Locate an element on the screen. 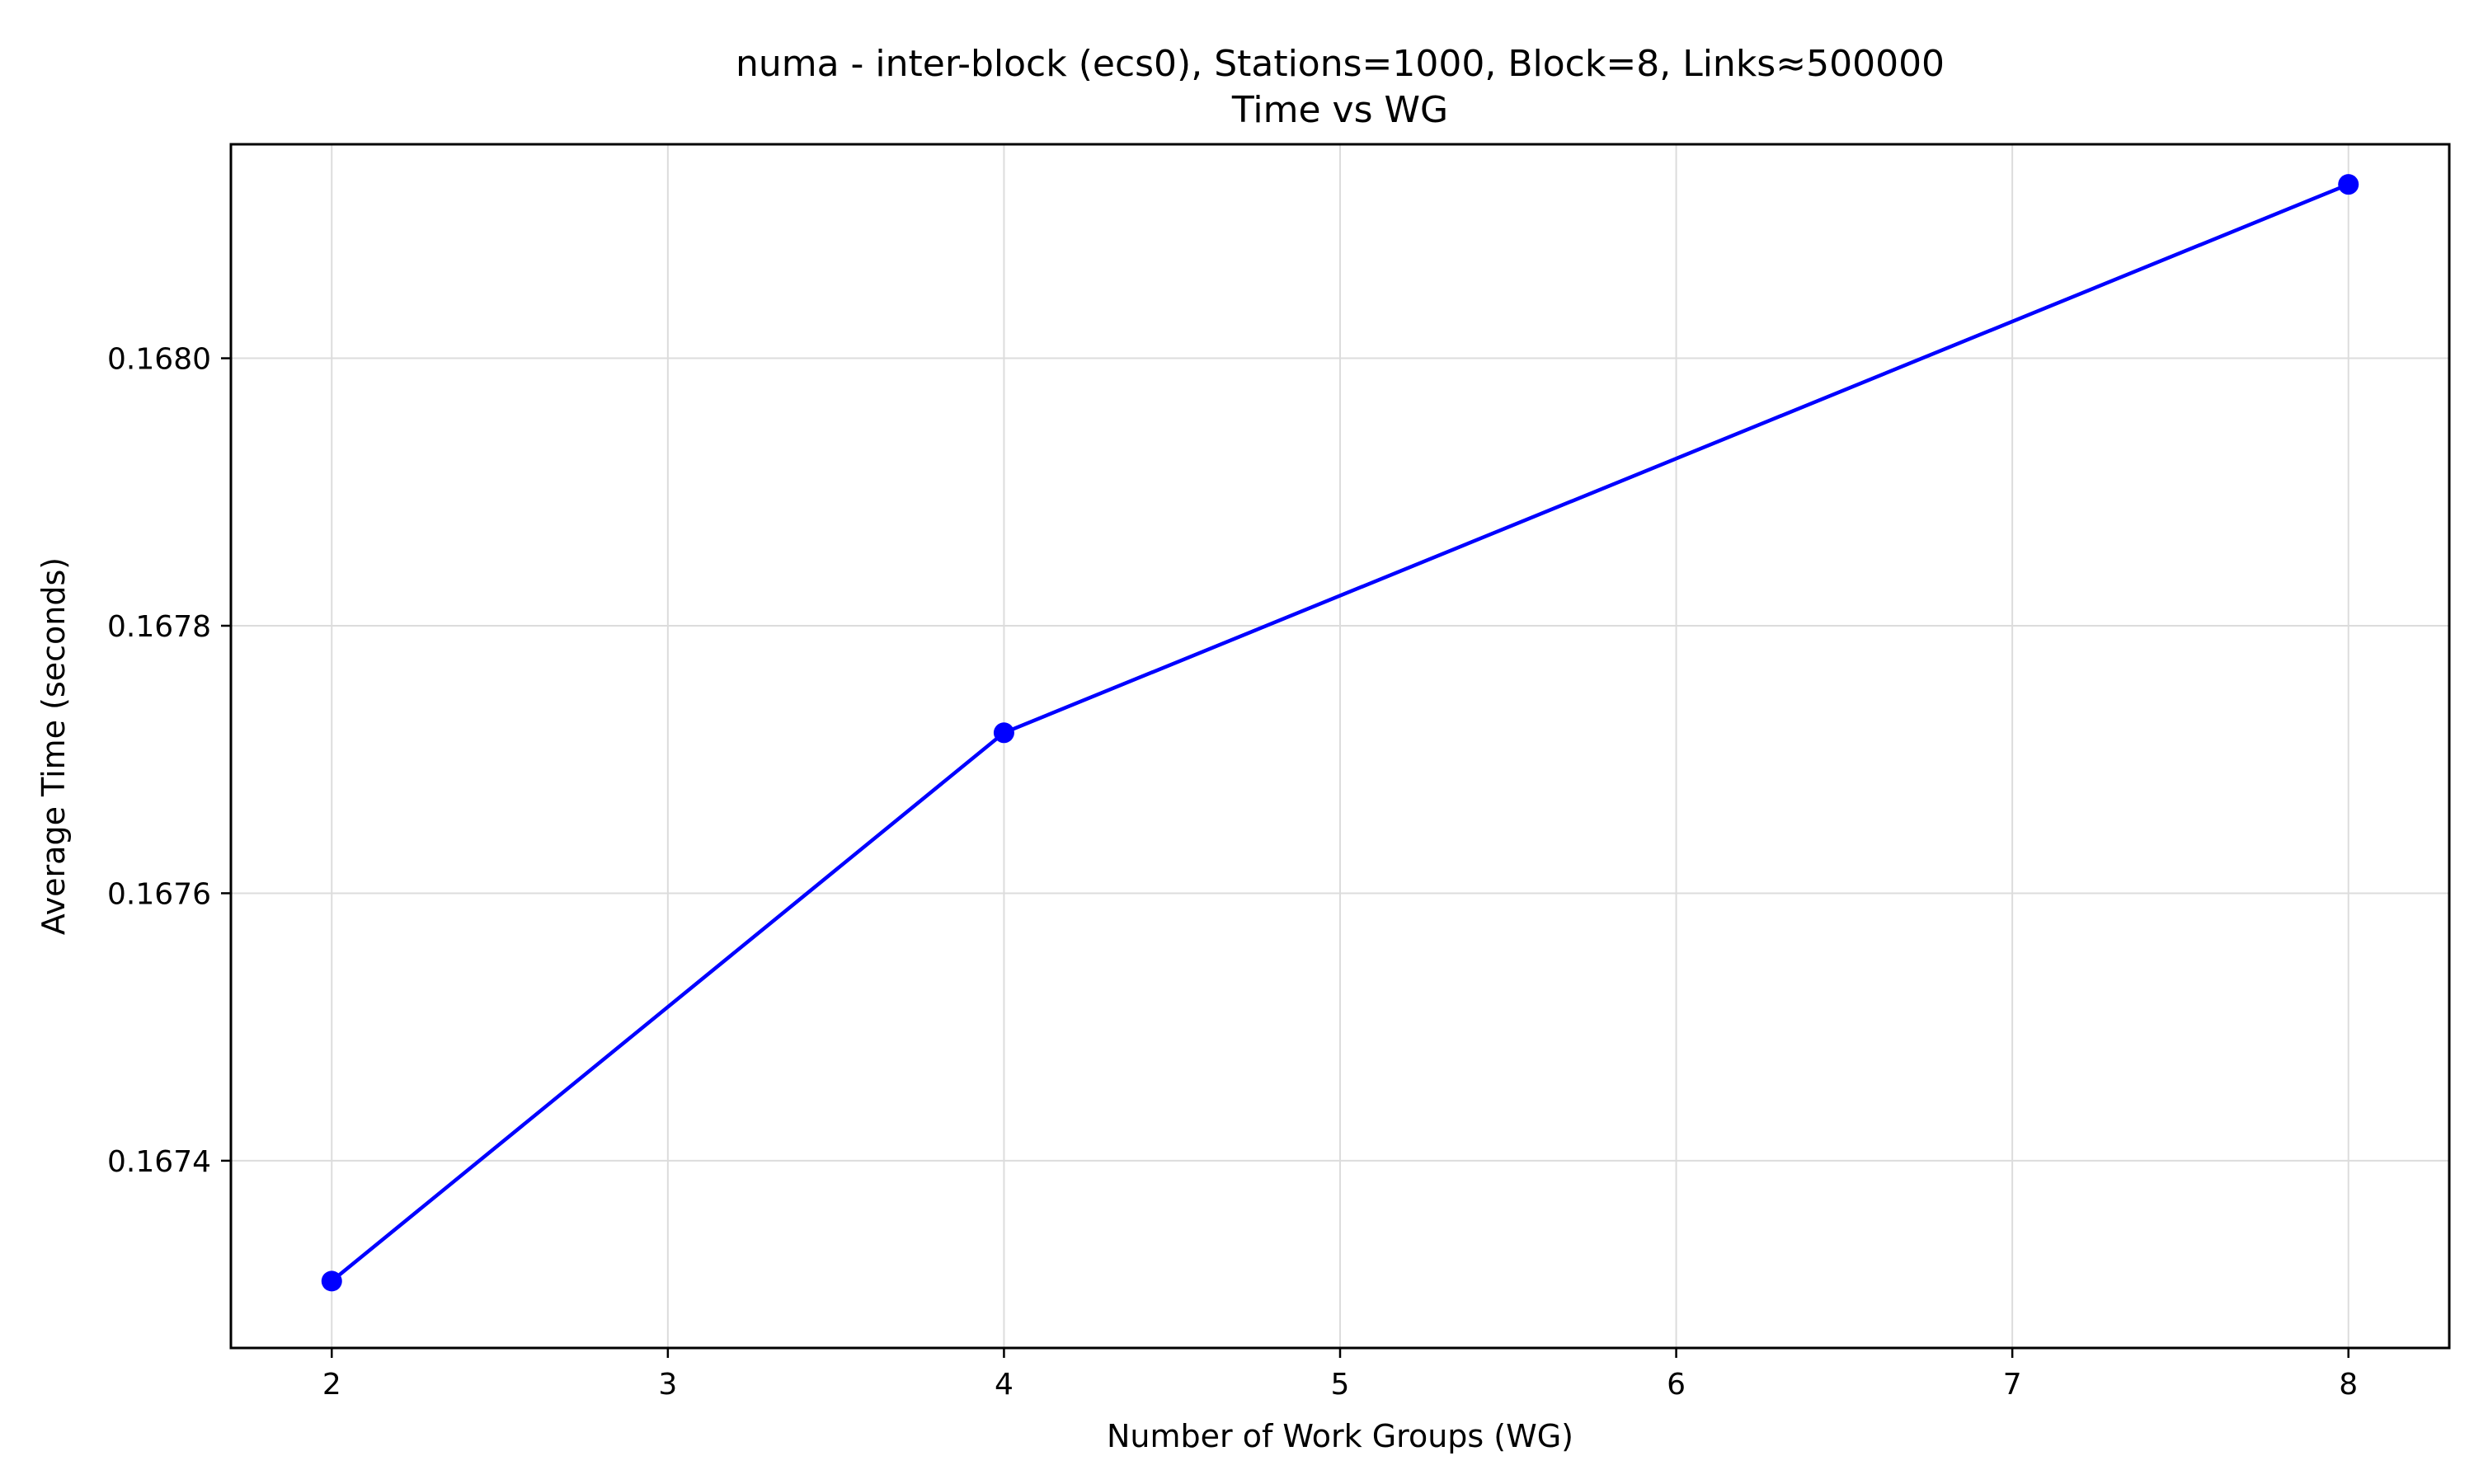 This screenshot has width=2474, height=1484. x-tick-label: 6 is located at coordinates (1676, 1385).